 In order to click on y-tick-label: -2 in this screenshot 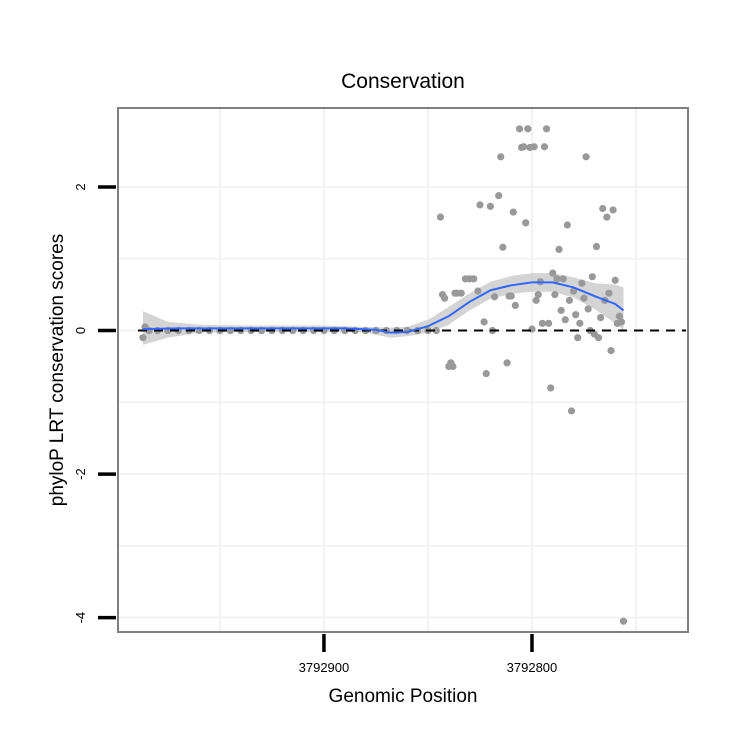, I will do `click(80, 474)`.